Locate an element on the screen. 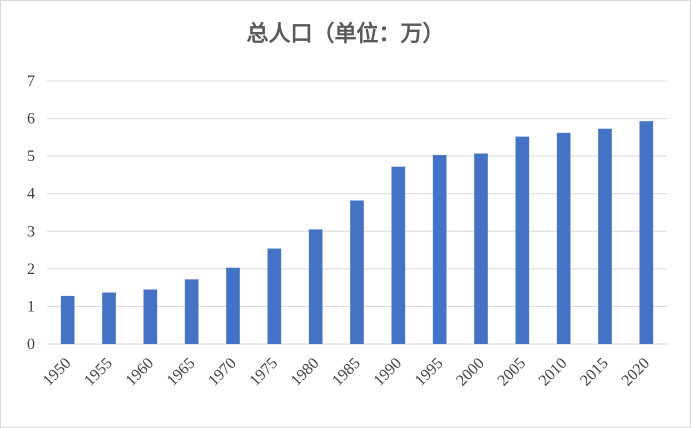  y-tick-label: 1 is located at coordinates (31, 306).